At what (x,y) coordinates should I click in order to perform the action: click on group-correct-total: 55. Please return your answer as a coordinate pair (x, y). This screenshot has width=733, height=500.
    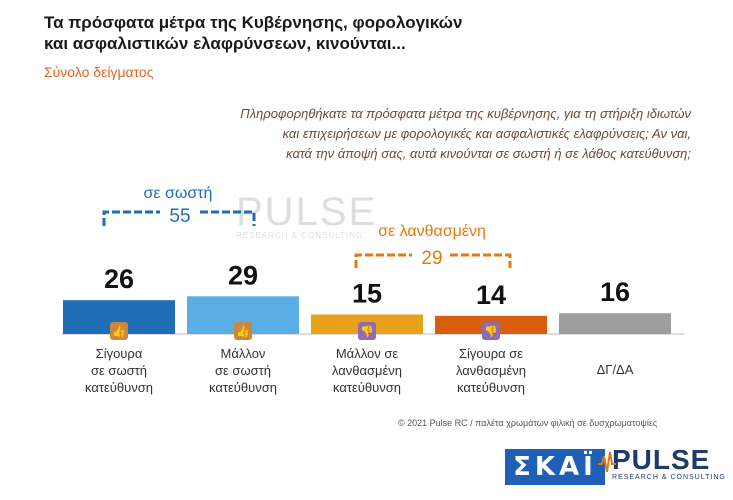
    Looking at the image, I should click on (179, 216).